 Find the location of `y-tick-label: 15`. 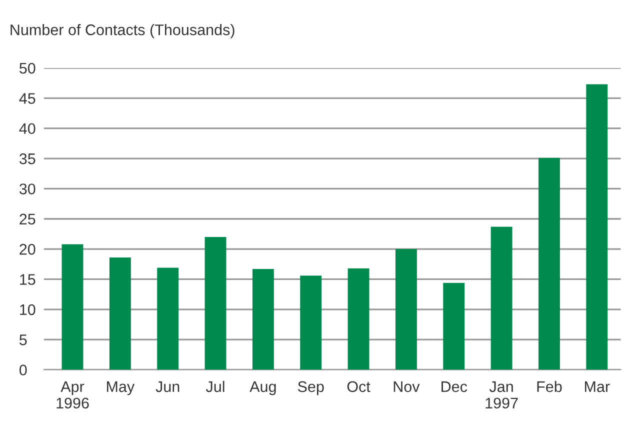

y-tick-label: 15 is located at coordinates (28, 279).